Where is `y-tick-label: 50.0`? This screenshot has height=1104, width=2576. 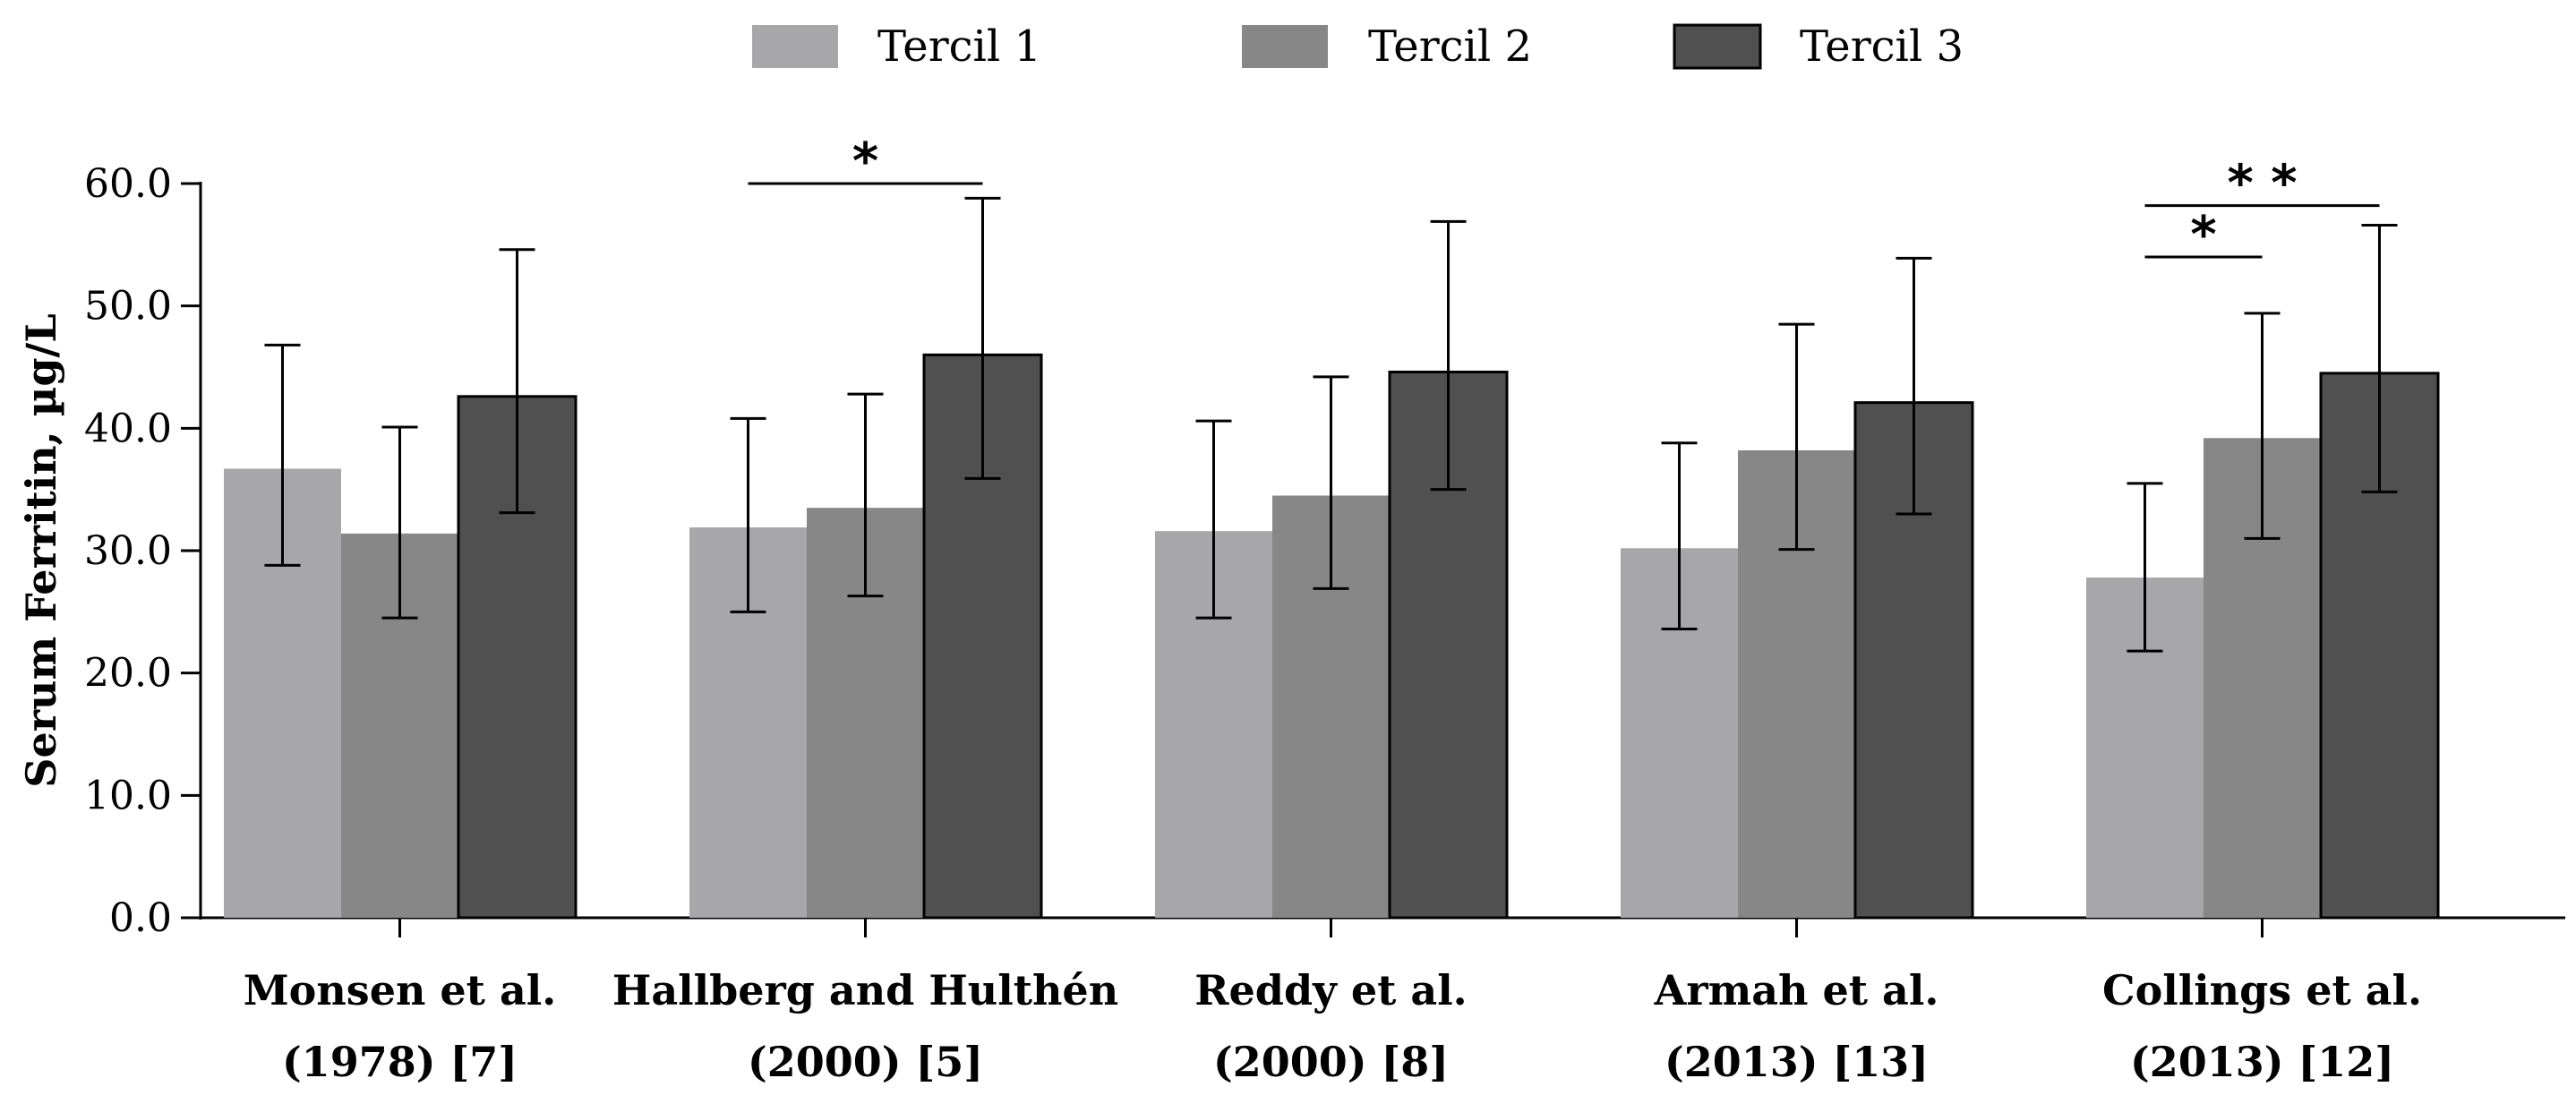
y-tick-label: 50.0 is located at coordinates (128, 306).